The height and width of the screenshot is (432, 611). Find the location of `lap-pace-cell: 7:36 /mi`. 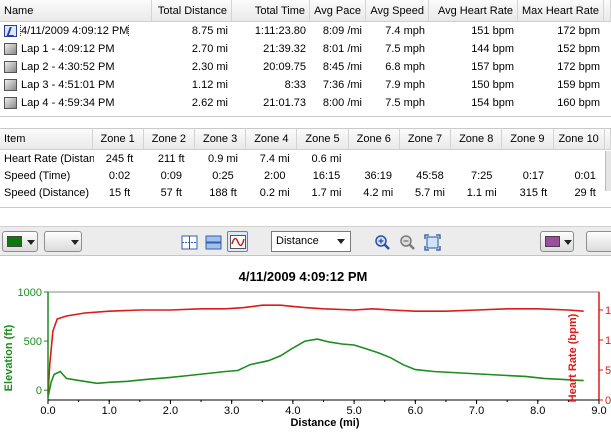

lap-pace-cell: 7:36 /mi is located at coordinates (342, 85).